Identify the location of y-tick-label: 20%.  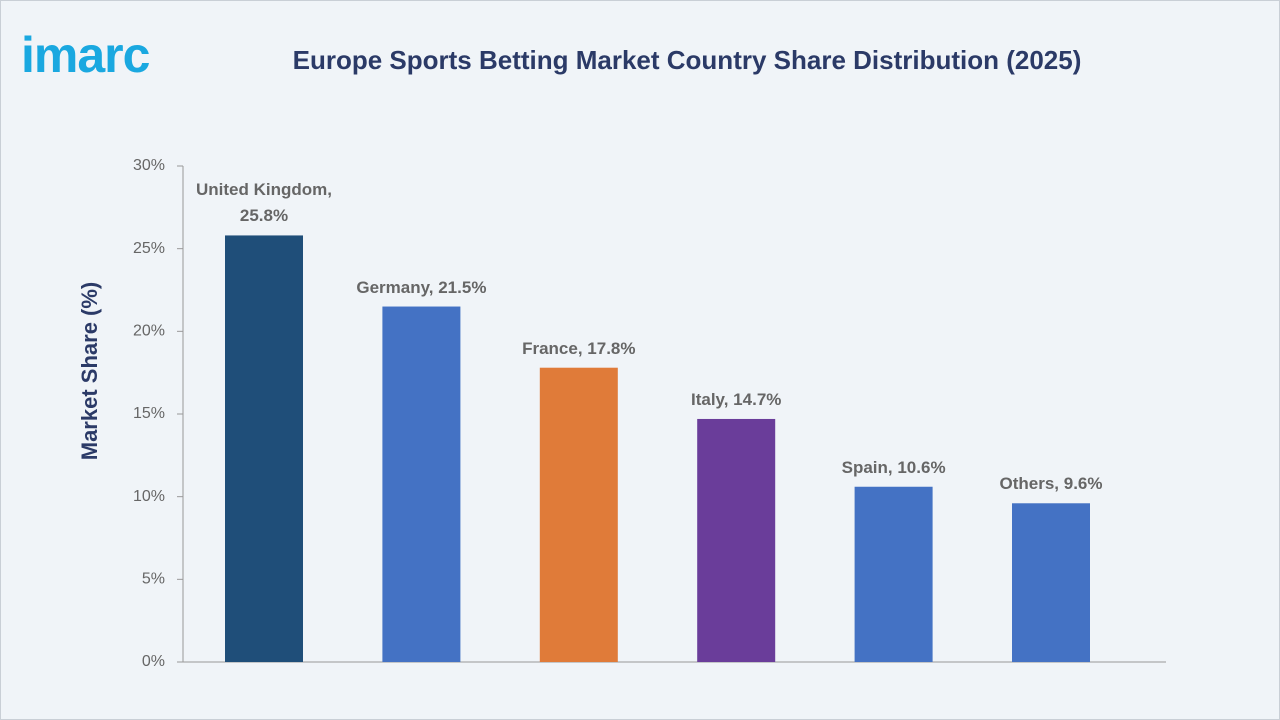
(149, 331).